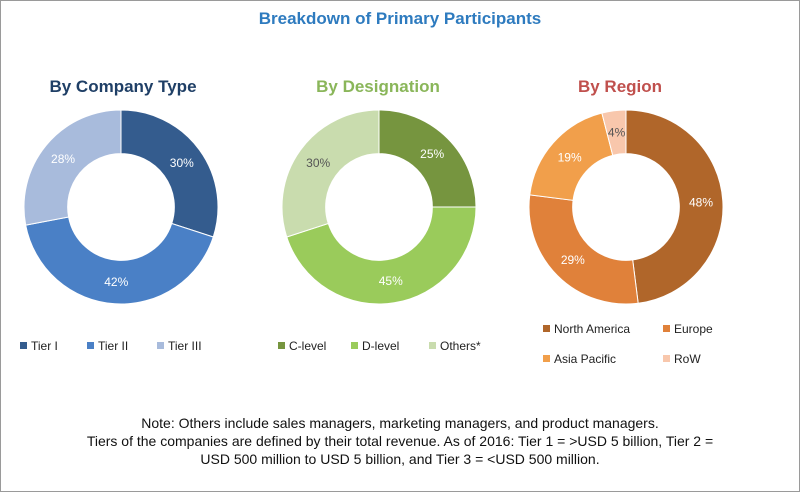 The image size is (800, 492). What do you see at coordinates (432, 154) in the screenshot?
I see `donut-label-c-level: 25%` at bounding box center [432, 154].